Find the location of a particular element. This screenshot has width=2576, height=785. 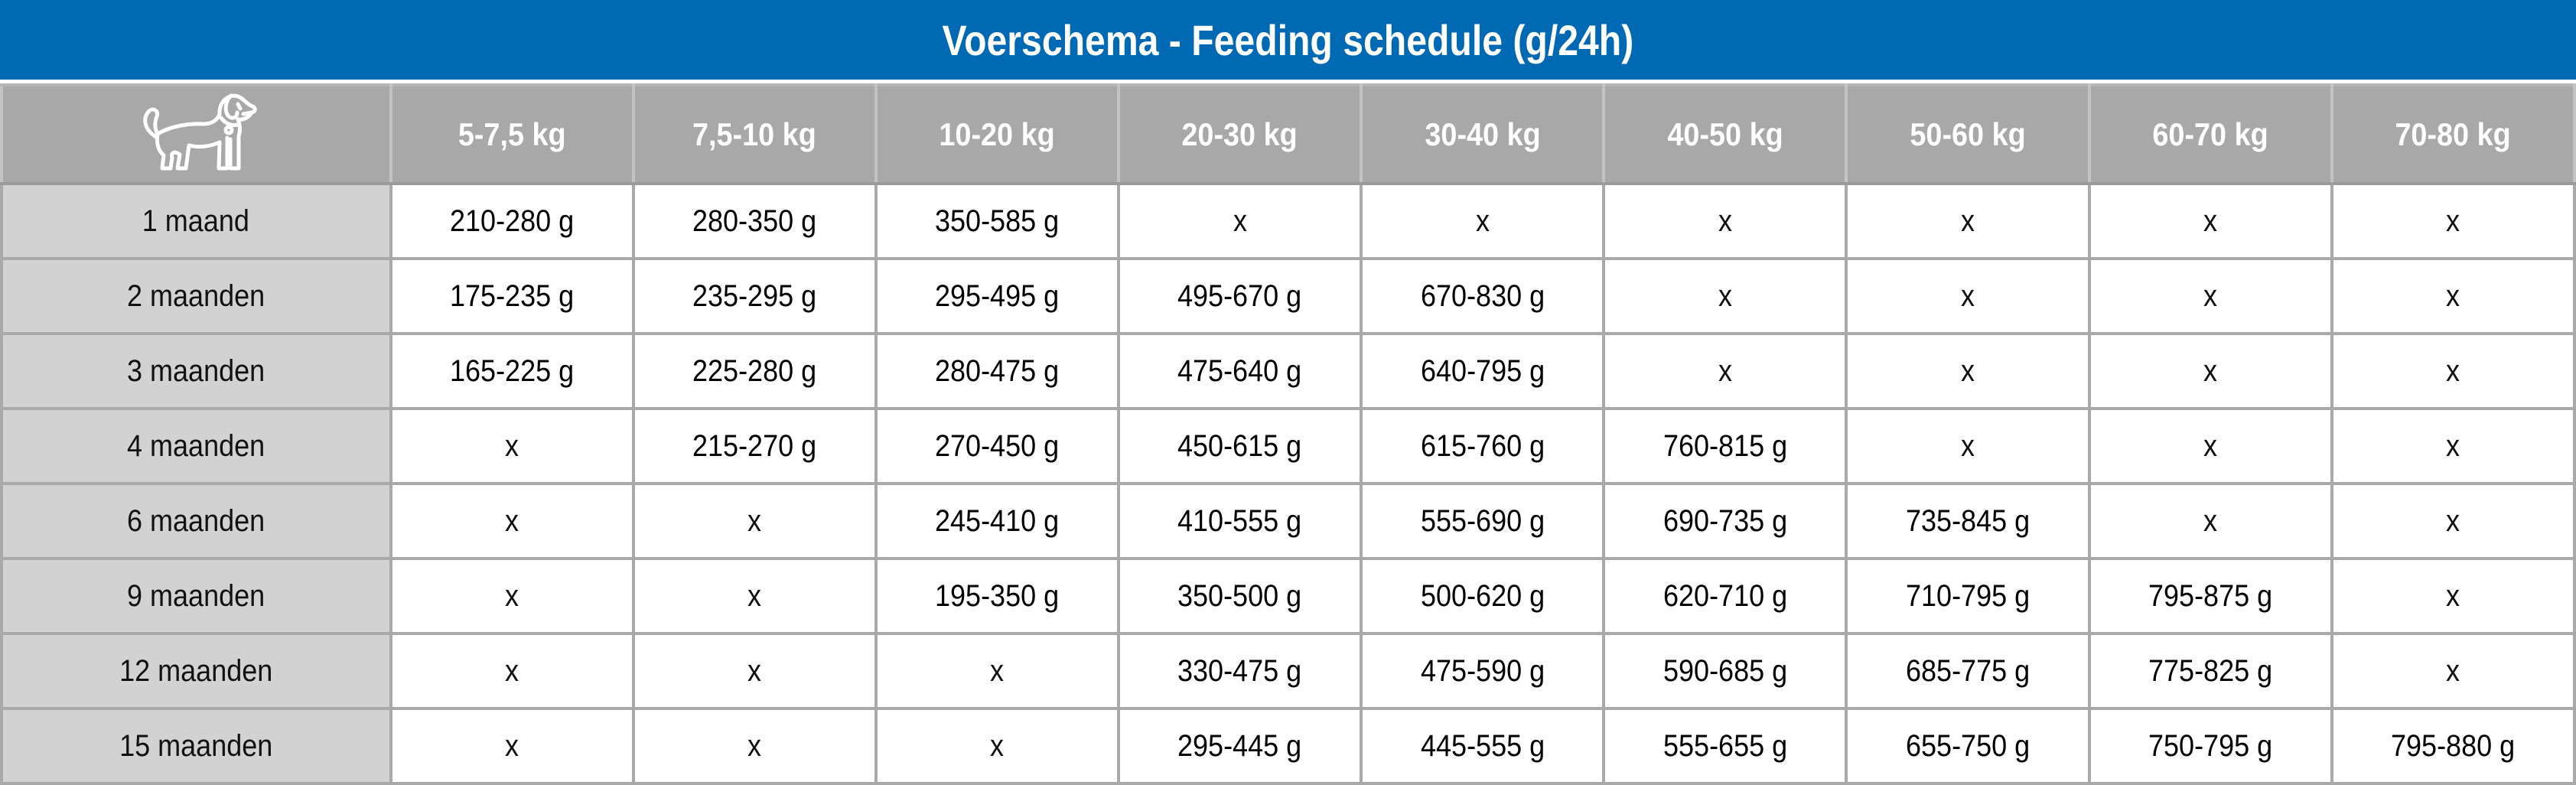

value-cell: 555-690 g is located at coordinates (1483, 521).